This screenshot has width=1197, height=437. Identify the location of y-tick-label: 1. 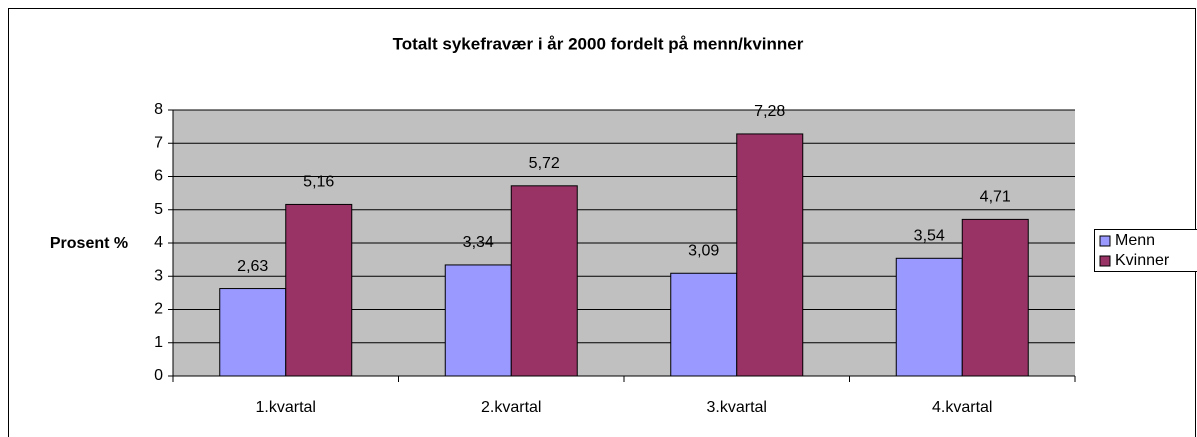
(158, 342).